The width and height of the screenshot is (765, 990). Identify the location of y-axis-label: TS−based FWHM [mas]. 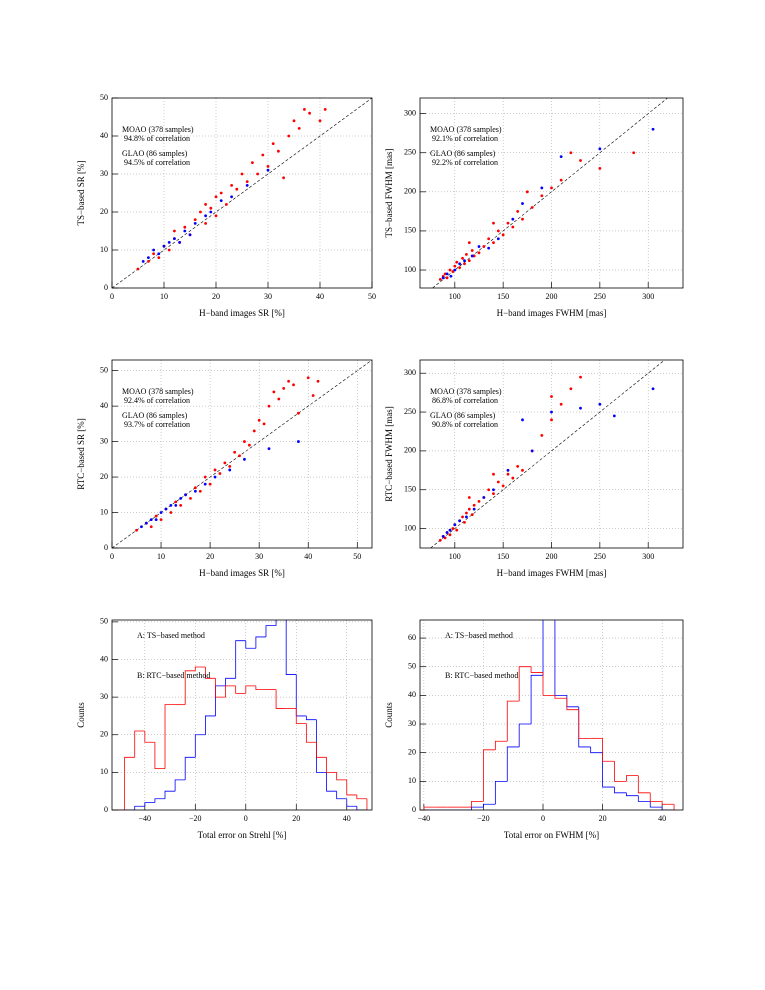
(389, 192).